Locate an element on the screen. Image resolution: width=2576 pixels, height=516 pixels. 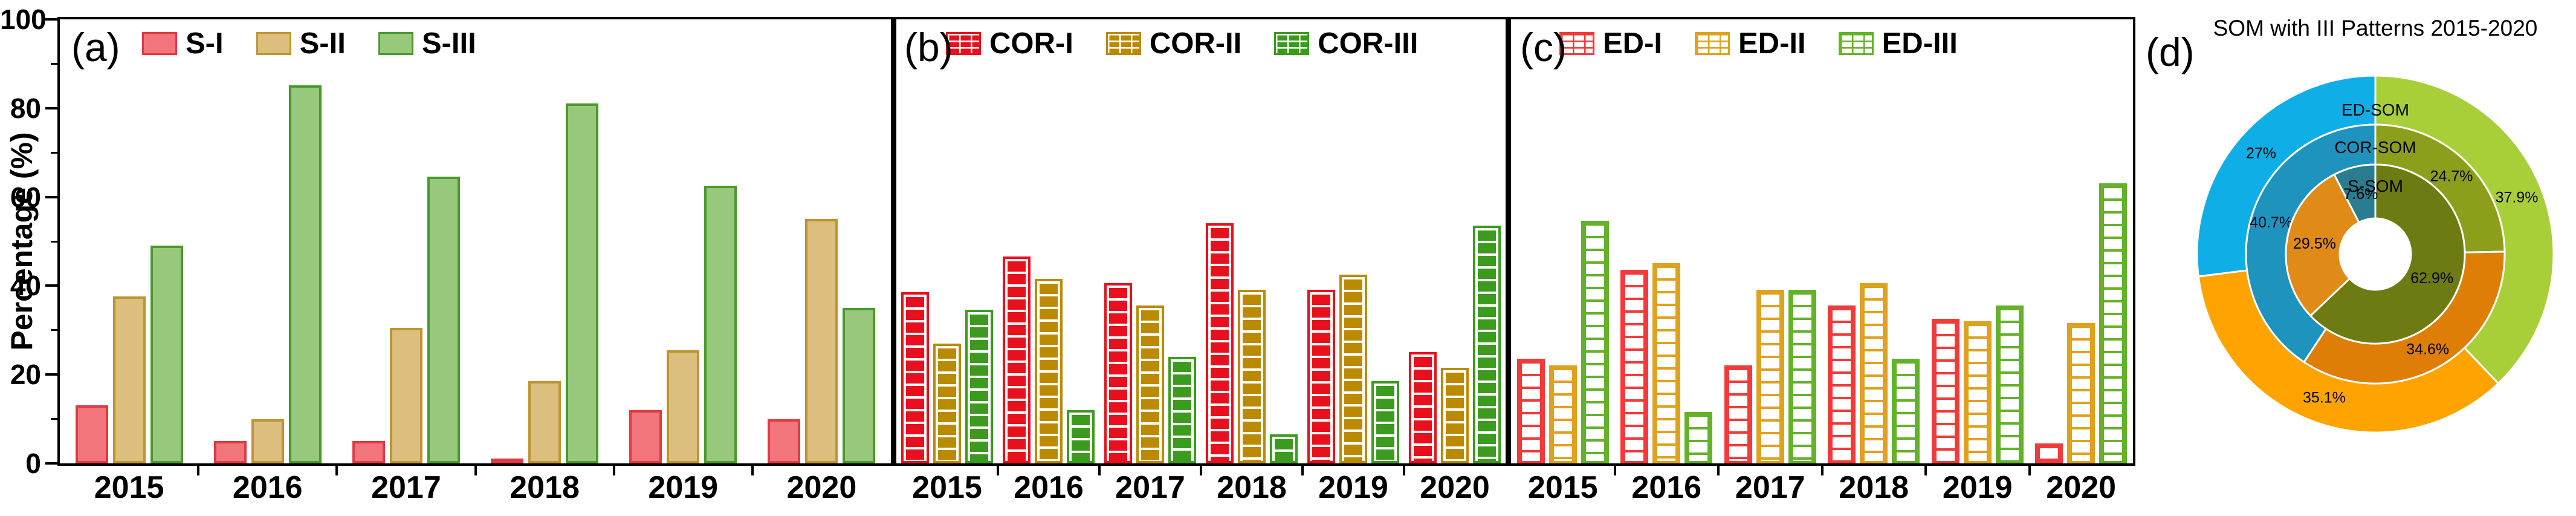
donut-percent-label: 27% is located at coordinates (2261, 153).